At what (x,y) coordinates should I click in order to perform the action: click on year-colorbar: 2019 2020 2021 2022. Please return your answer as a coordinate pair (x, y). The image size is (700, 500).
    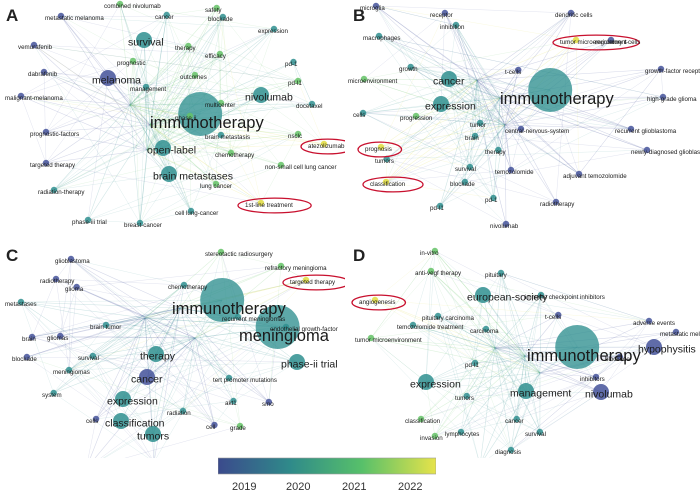
    Looking at the image, I should click on (327, 476).